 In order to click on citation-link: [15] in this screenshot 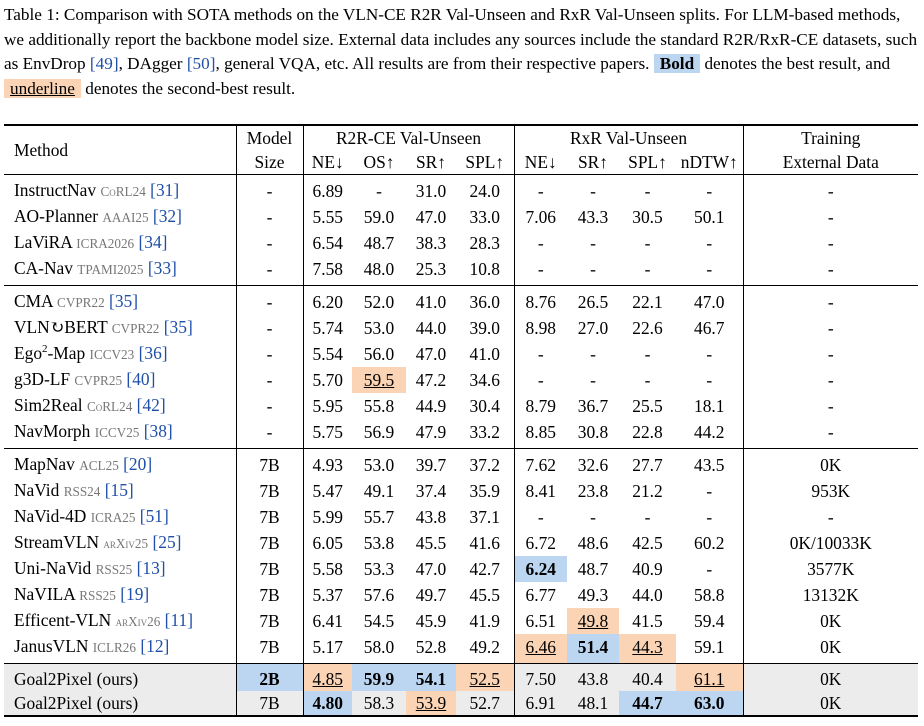, I will do `click(119, 490)`.